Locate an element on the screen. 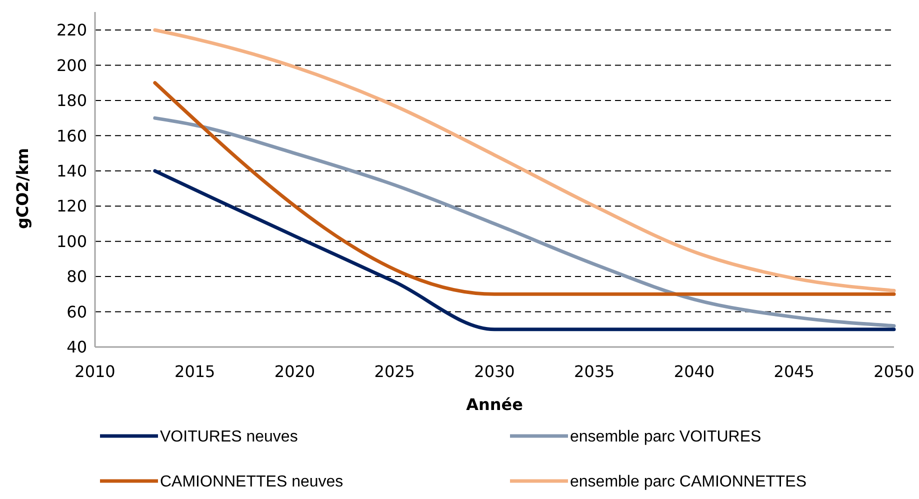 Image resolution: width=919 pixels, height=499 pixels. y-tick-label: 160 is located at coordinates (71, 136).